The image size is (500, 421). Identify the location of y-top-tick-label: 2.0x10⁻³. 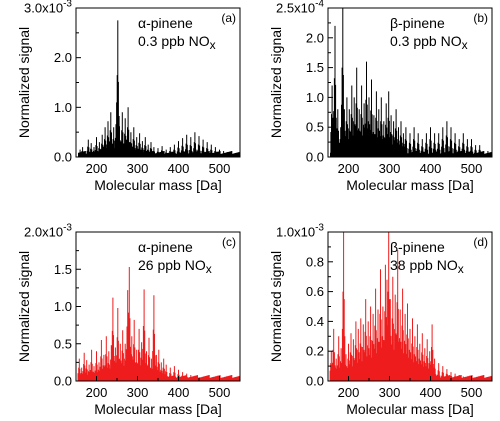
(48, 231).